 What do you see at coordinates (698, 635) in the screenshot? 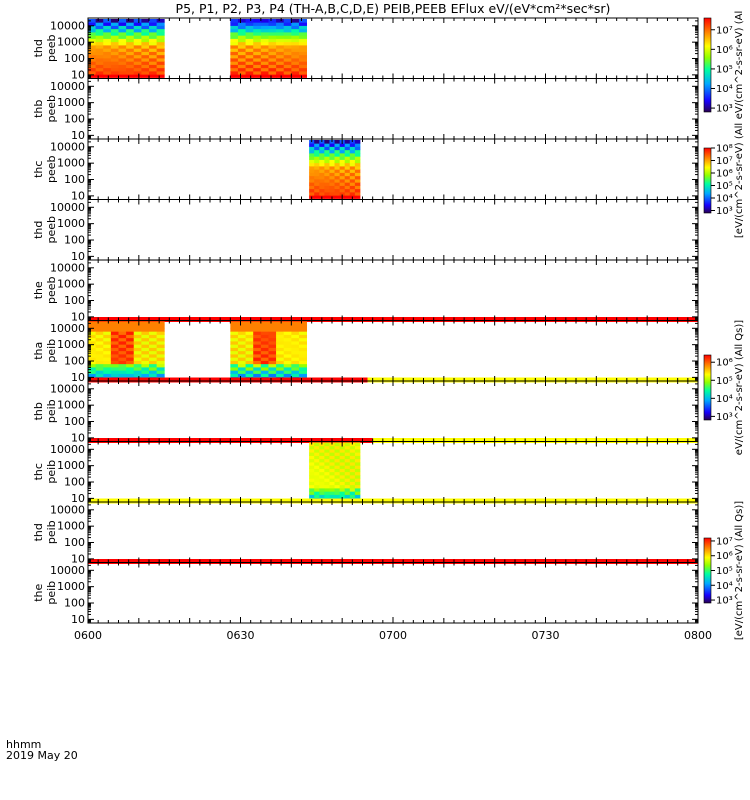
I see `x-tick-label: 0800` at bounding box center [698, 635].